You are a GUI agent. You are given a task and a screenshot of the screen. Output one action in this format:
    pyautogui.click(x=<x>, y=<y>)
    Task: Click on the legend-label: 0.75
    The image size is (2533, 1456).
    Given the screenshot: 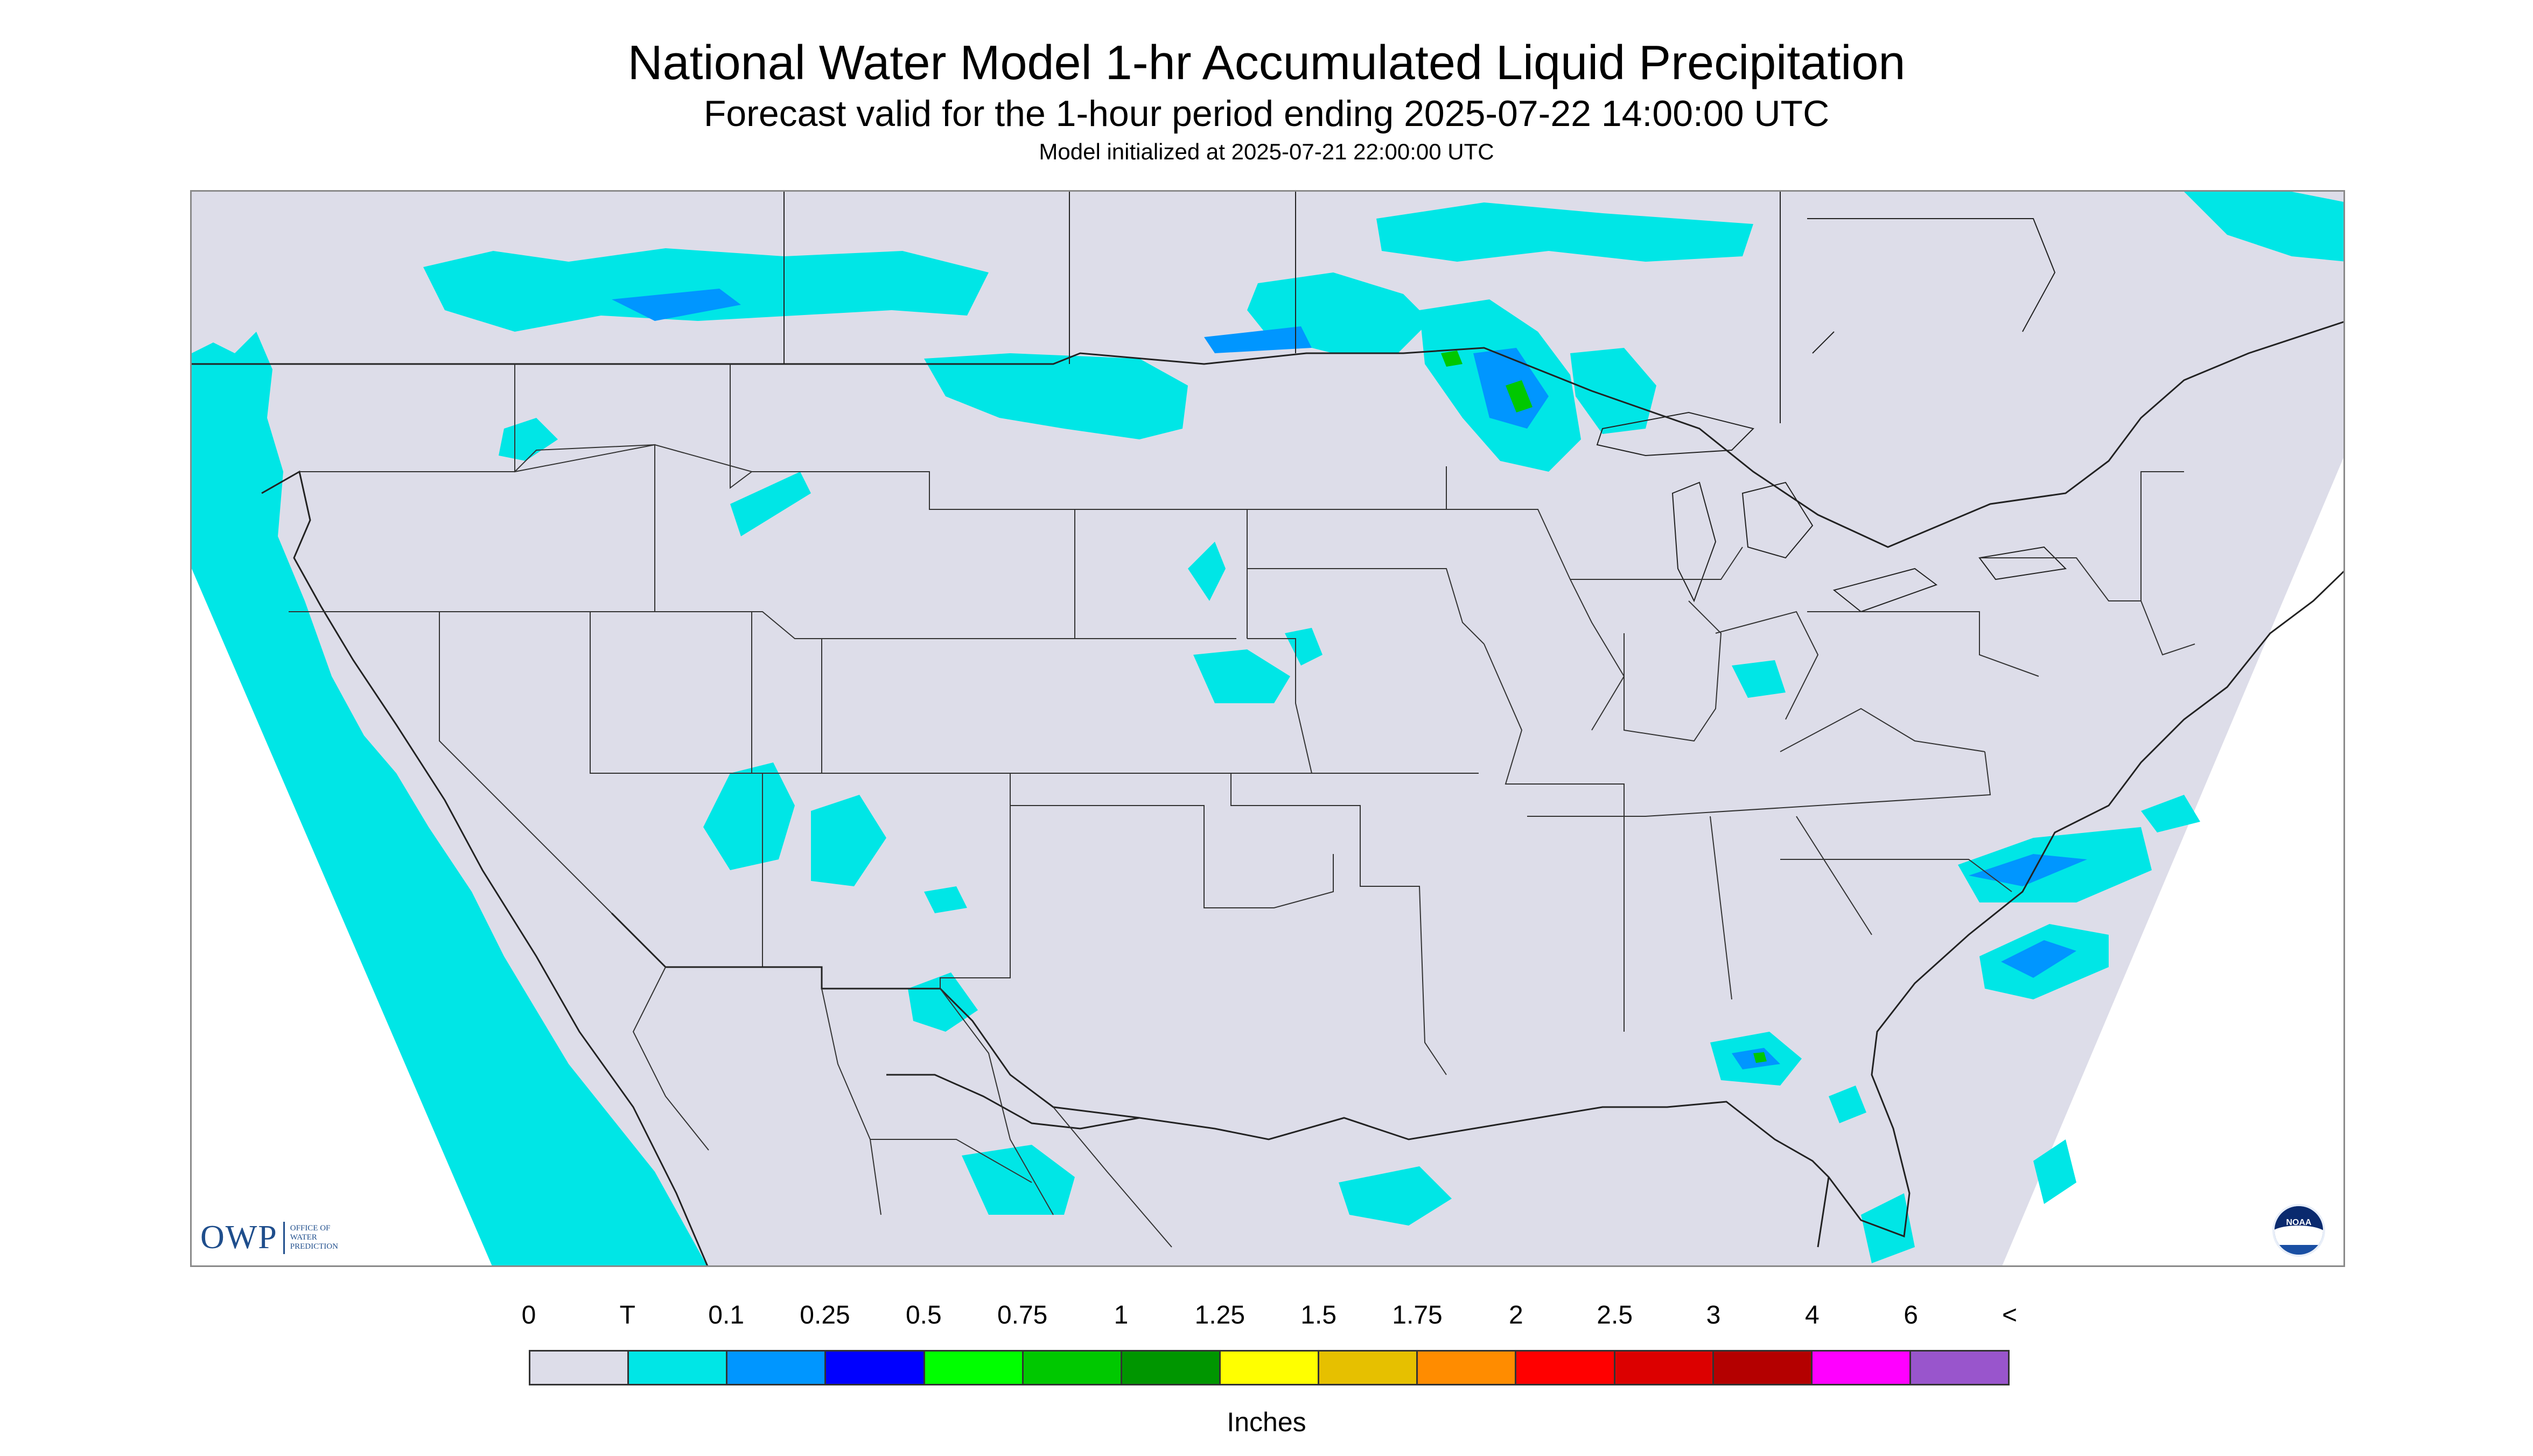 What is the action you would take?
    pyautogui.click(x=1023, y=1315)
    